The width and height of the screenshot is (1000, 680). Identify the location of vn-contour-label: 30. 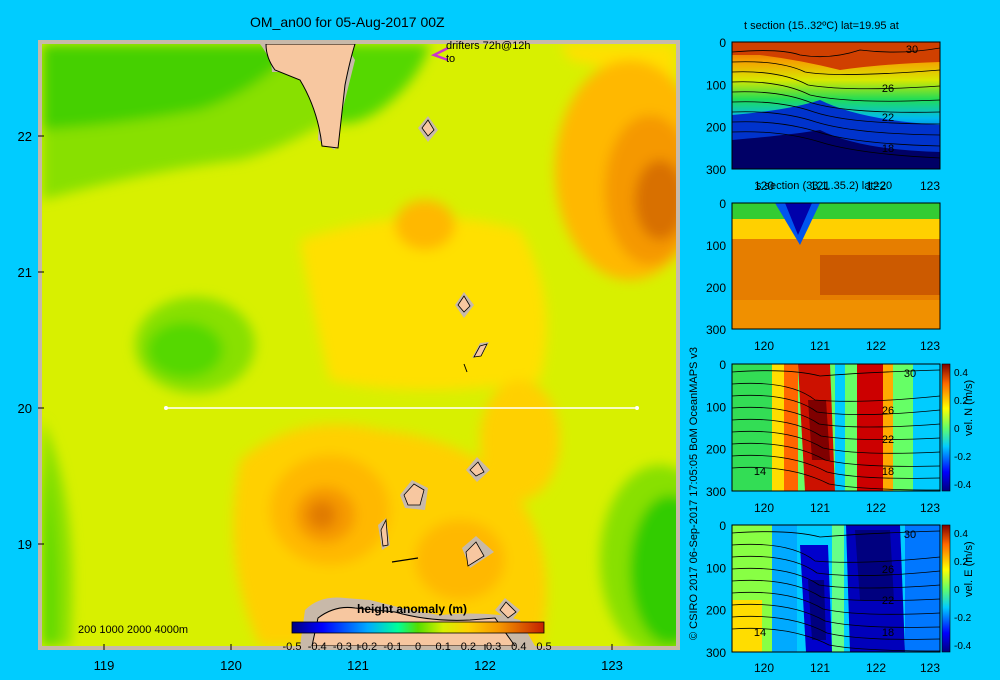
(910, 374).